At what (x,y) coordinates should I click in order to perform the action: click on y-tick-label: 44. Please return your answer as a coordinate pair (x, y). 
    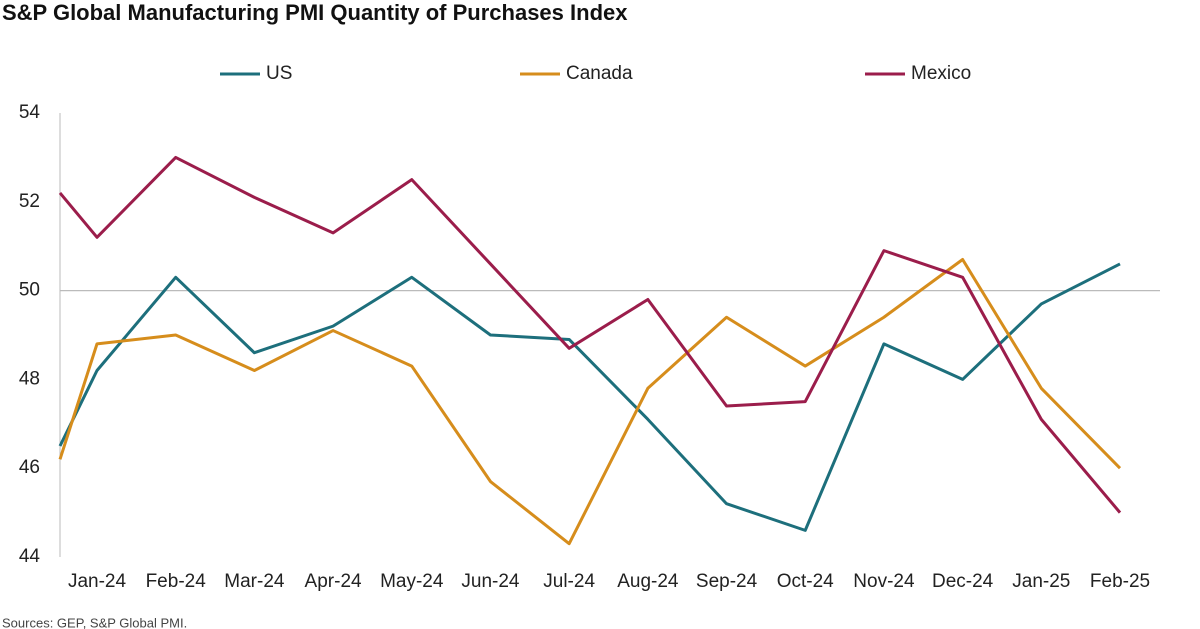
    Looking at the image, I should click on (30, 556).